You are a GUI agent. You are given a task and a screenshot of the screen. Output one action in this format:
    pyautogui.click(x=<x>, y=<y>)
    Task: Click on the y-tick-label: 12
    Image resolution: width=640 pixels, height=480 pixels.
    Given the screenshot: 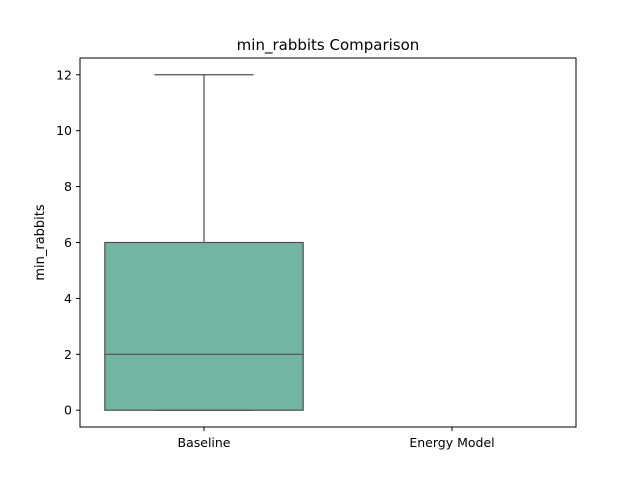 What is the action you would take?
    pyautogui.click(x=64, y=74)
    